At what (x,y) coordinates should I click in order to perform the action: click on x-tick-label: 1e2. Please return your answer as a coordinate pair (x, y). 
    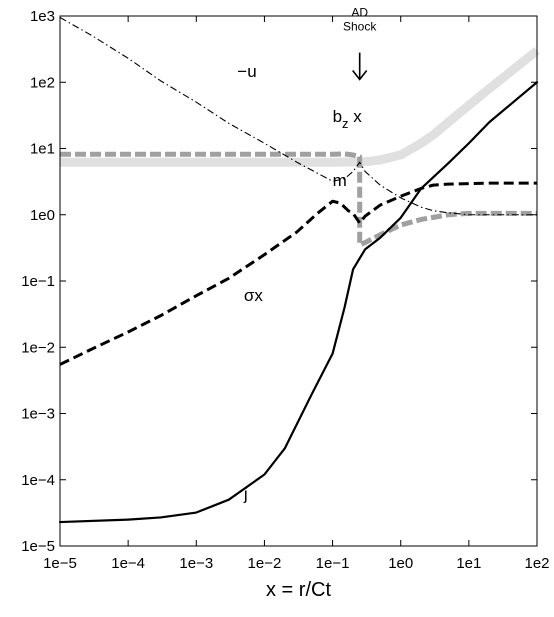
    Looking at the image, I should click on (536, 563).